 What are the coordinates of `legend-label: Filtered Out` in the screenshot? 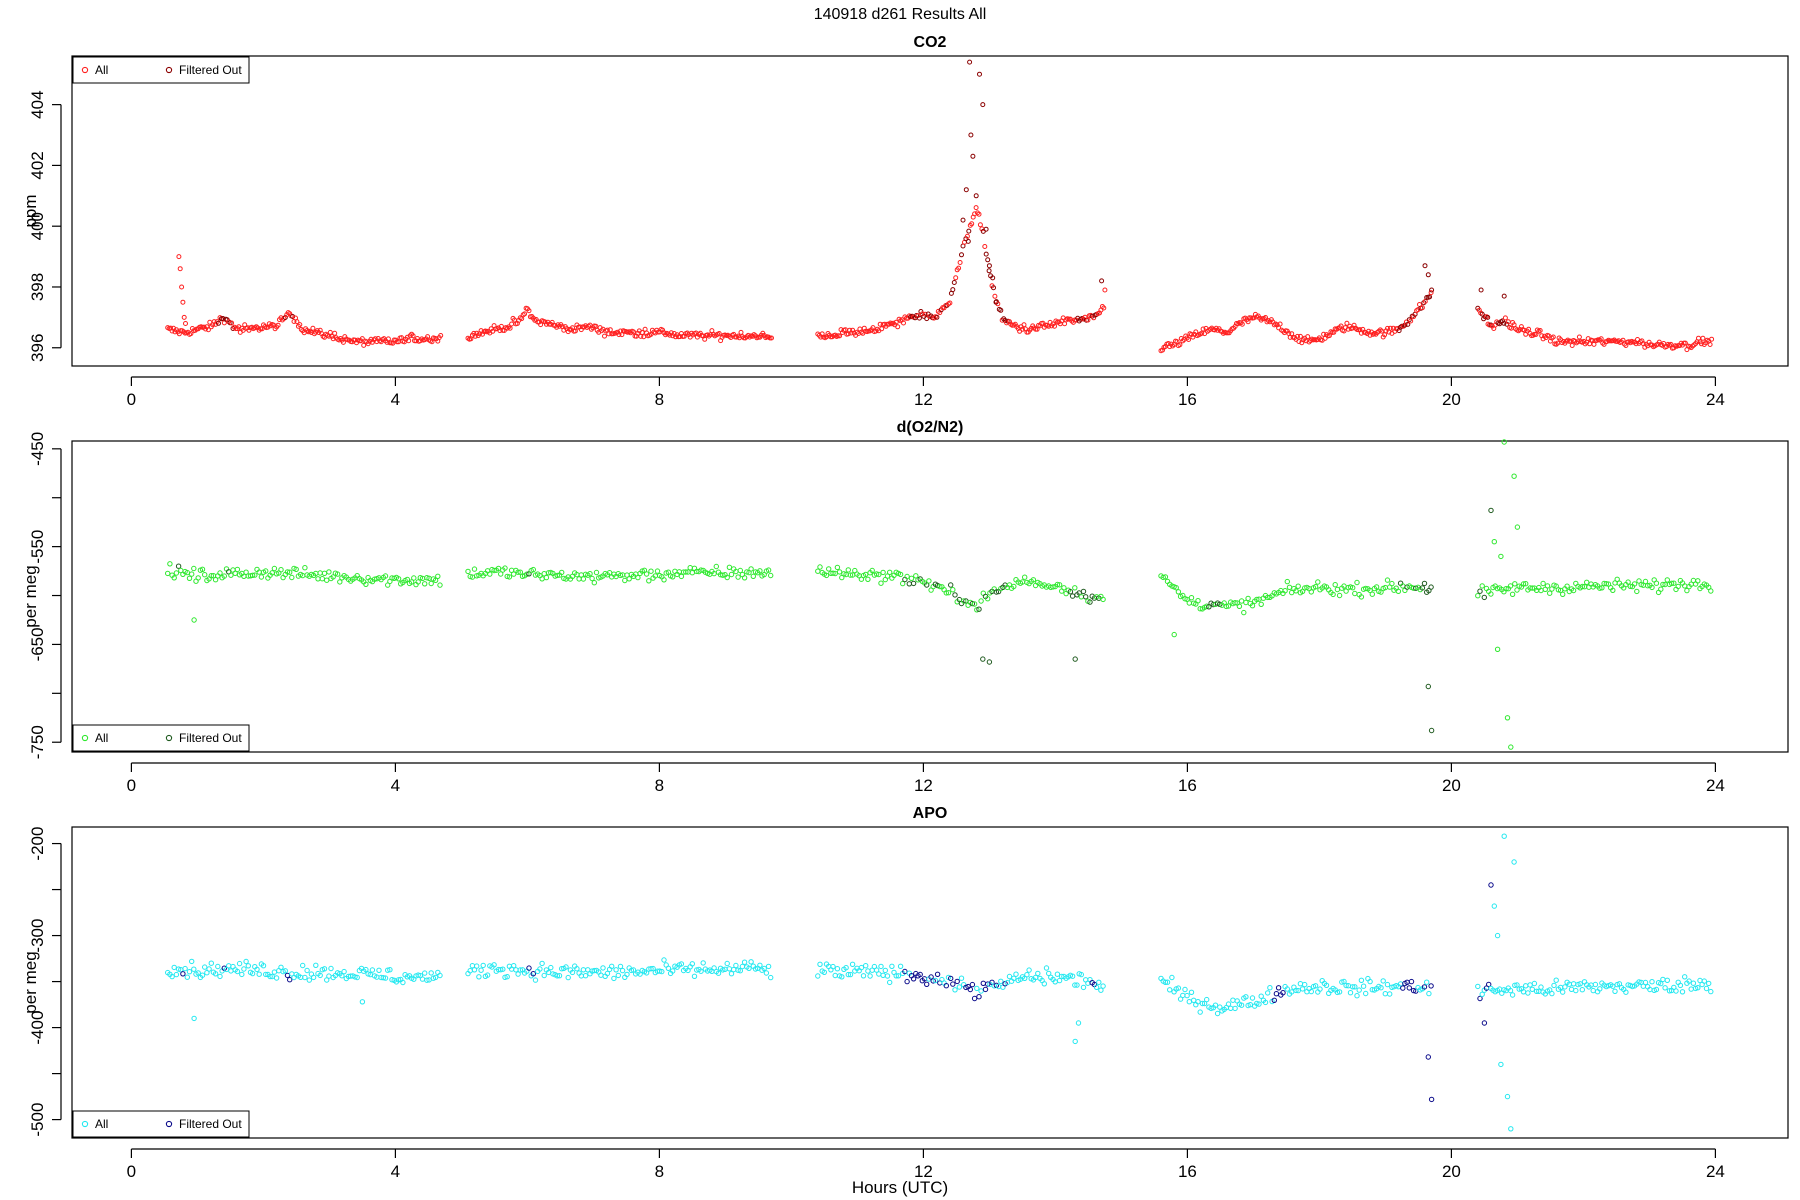 It's located at (210, 738).